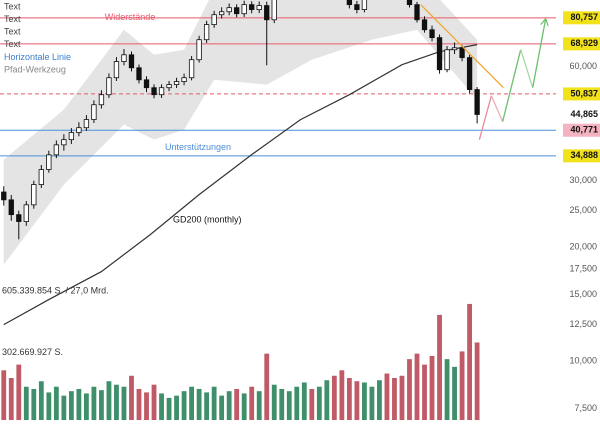 The height and width of the screenshot is (425, 600). Describe the element at coordinates (583, 180) in the screenshot. I see `y-tick-label: 30,000` at that location.